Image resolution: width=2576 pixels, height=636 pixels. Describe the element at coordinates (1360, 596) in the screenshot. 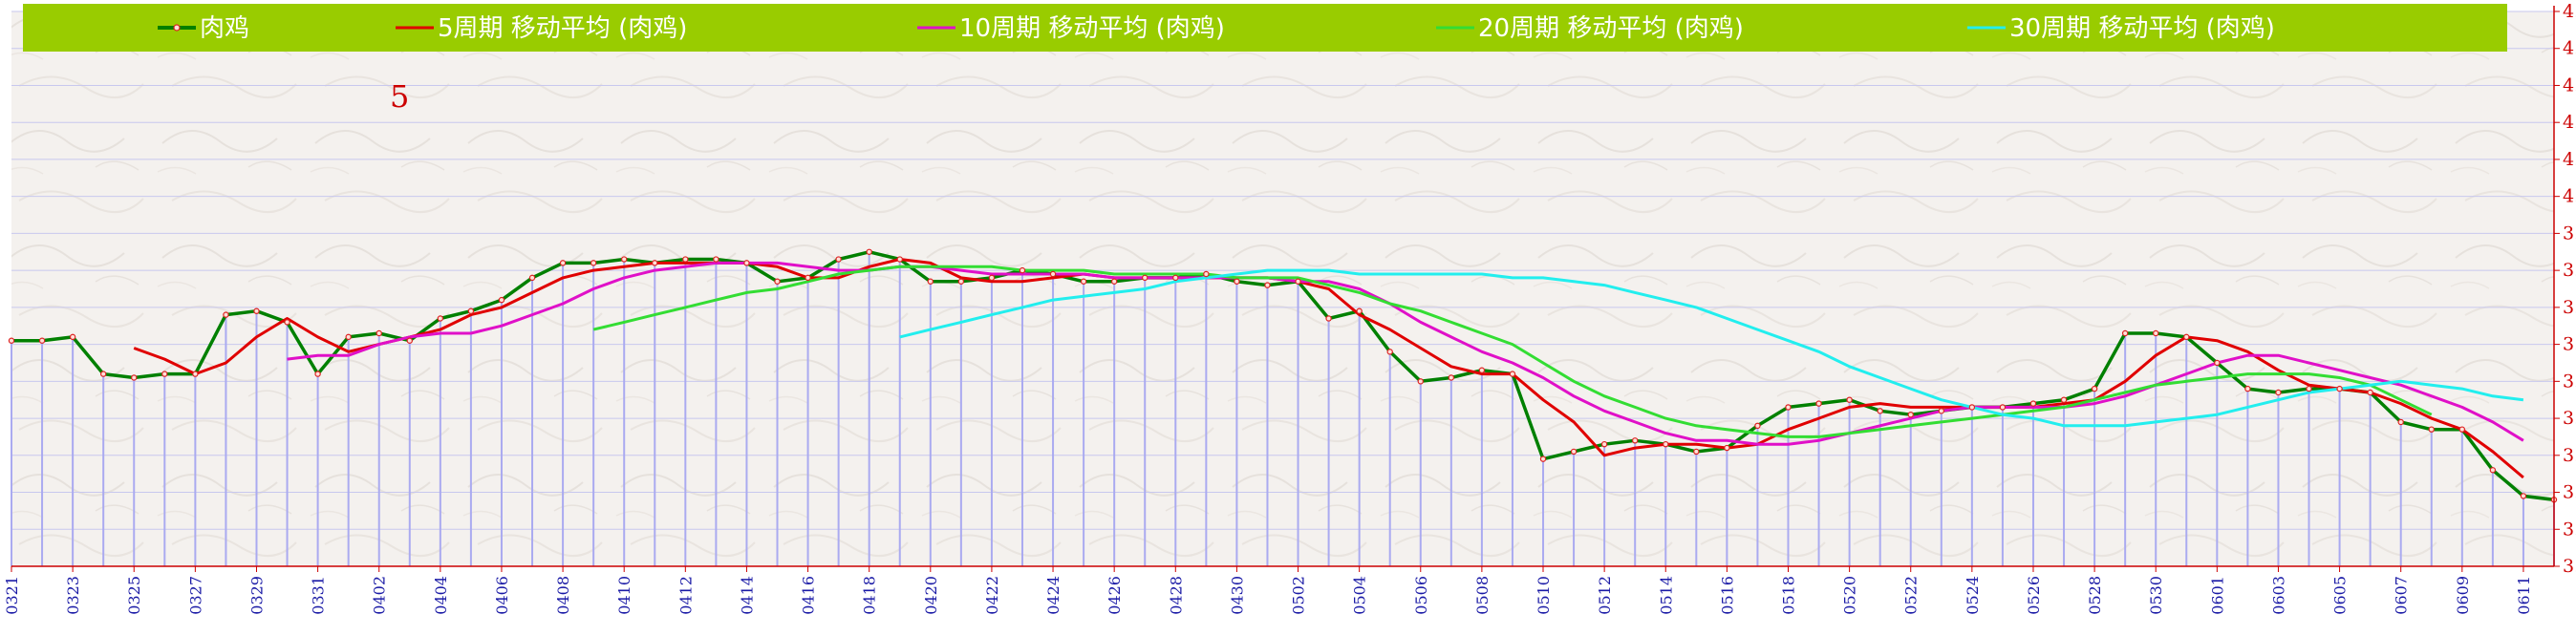

I see `x-tick-label: 0504` at that location.